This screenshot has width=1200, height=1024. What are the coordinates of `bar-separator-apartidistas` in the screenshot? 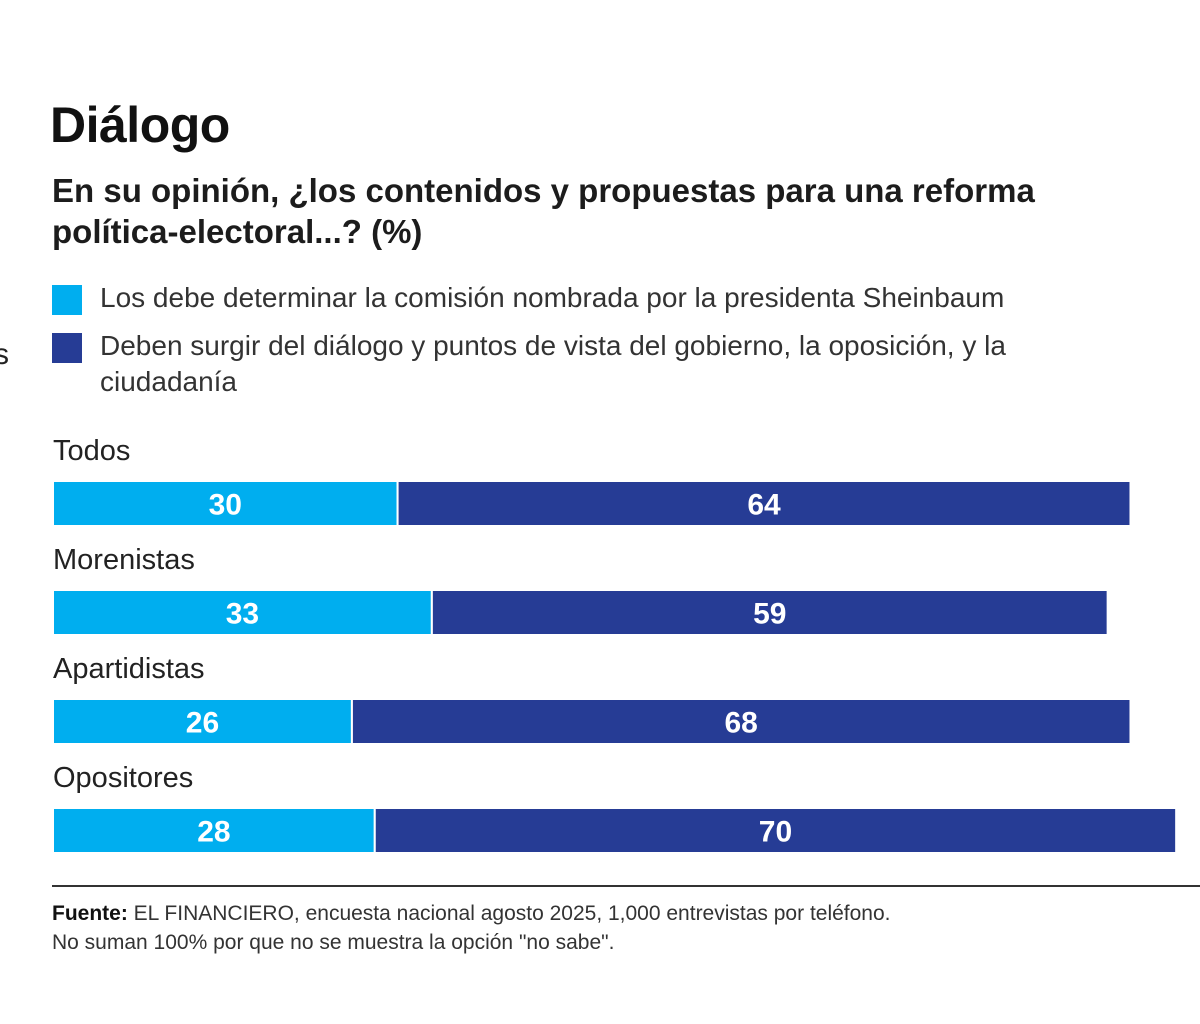 It's located at (351, 721).